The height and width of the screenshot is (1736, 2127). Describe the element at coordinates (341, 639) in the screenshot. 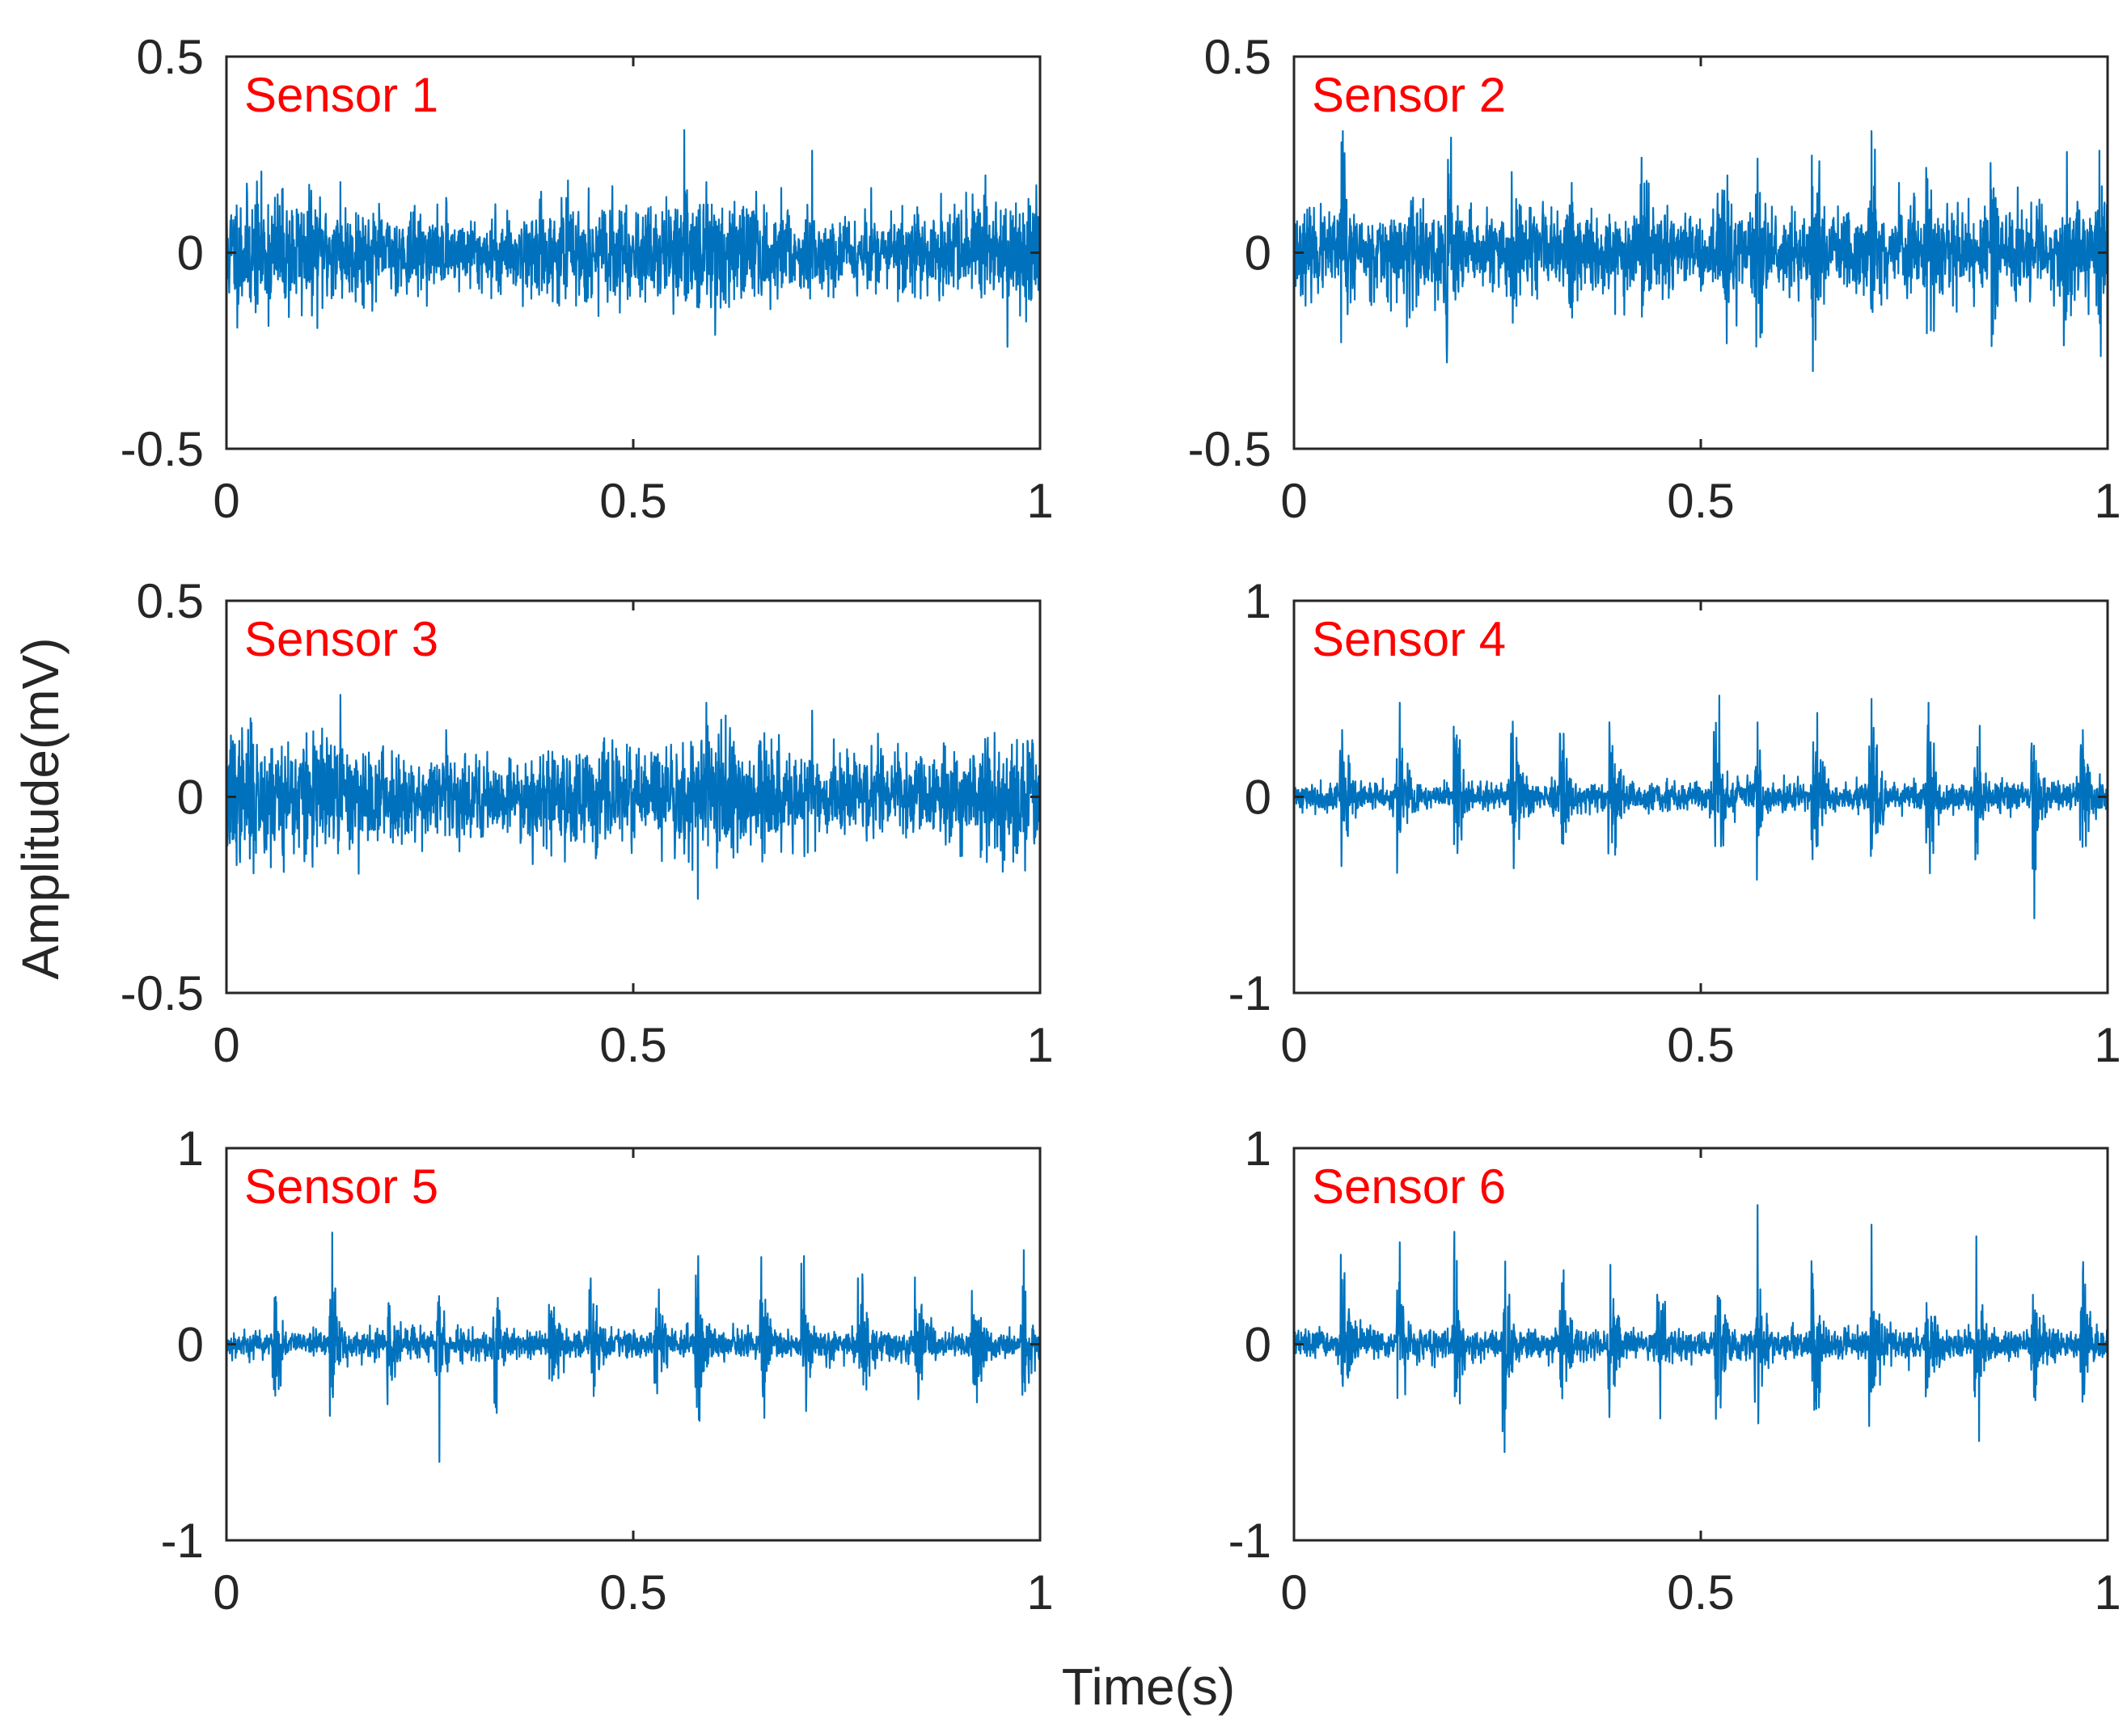

I see `panel-label: Sensor 3` at that location.